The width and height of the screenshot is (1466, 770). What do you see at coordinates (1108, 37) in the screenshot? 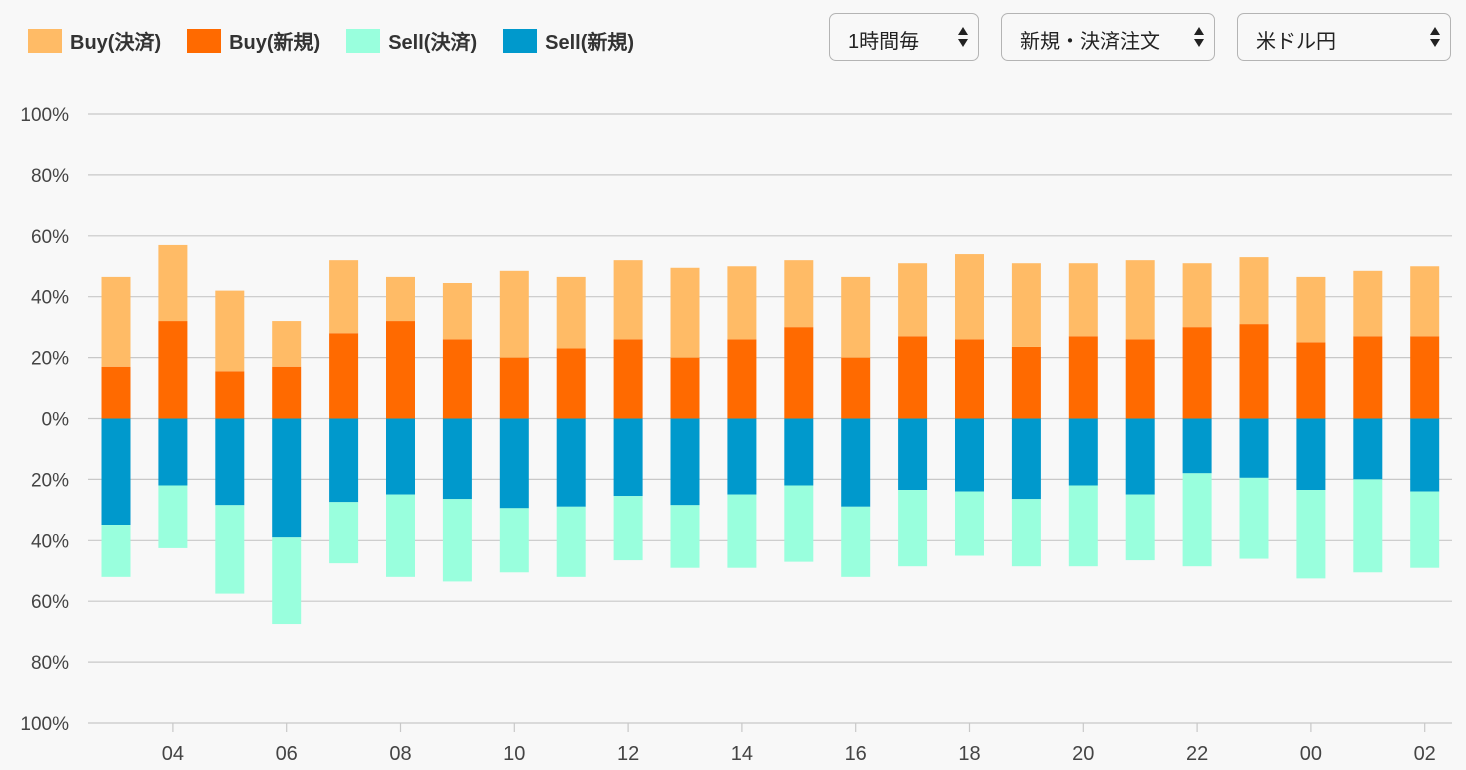
I see `order-type-select: 新規・決済注文` at bounding box center [1108, 37].